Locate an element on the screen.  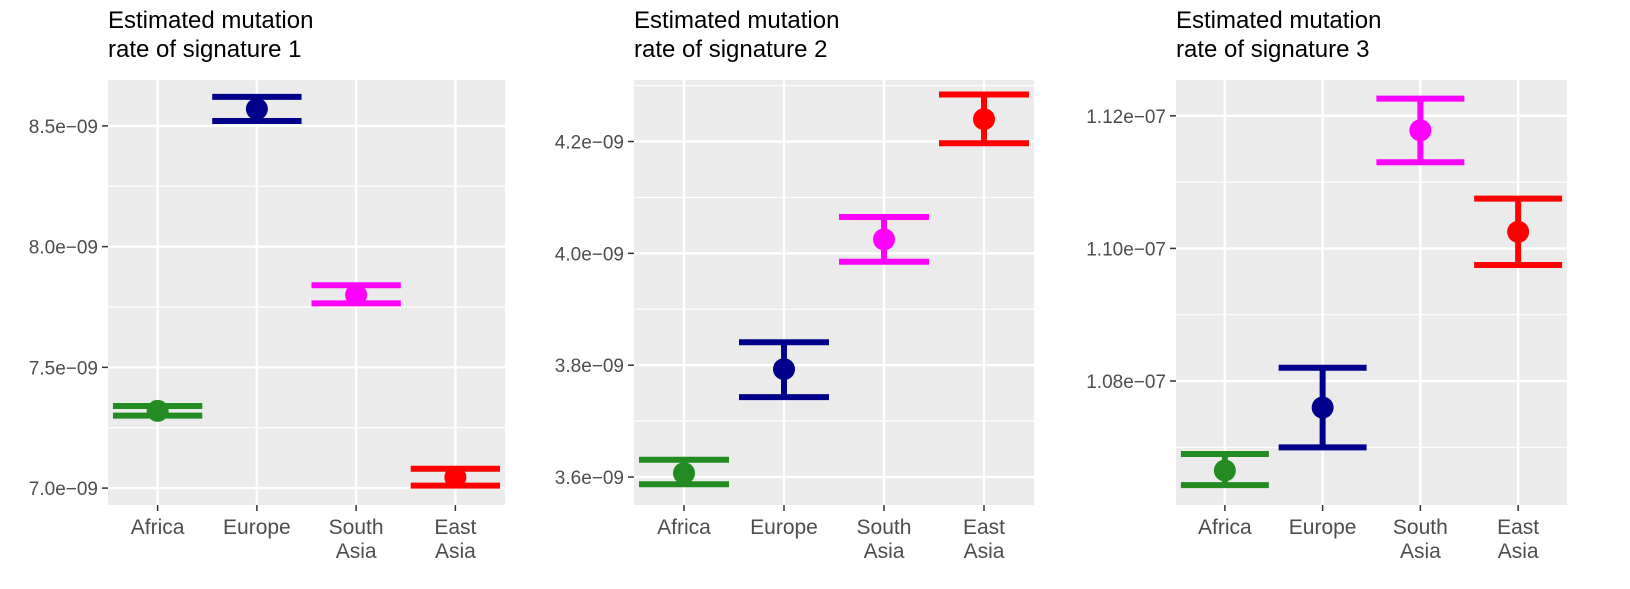
y-tick-label: 1.10e−07 is located at coordinates (1126, 249).